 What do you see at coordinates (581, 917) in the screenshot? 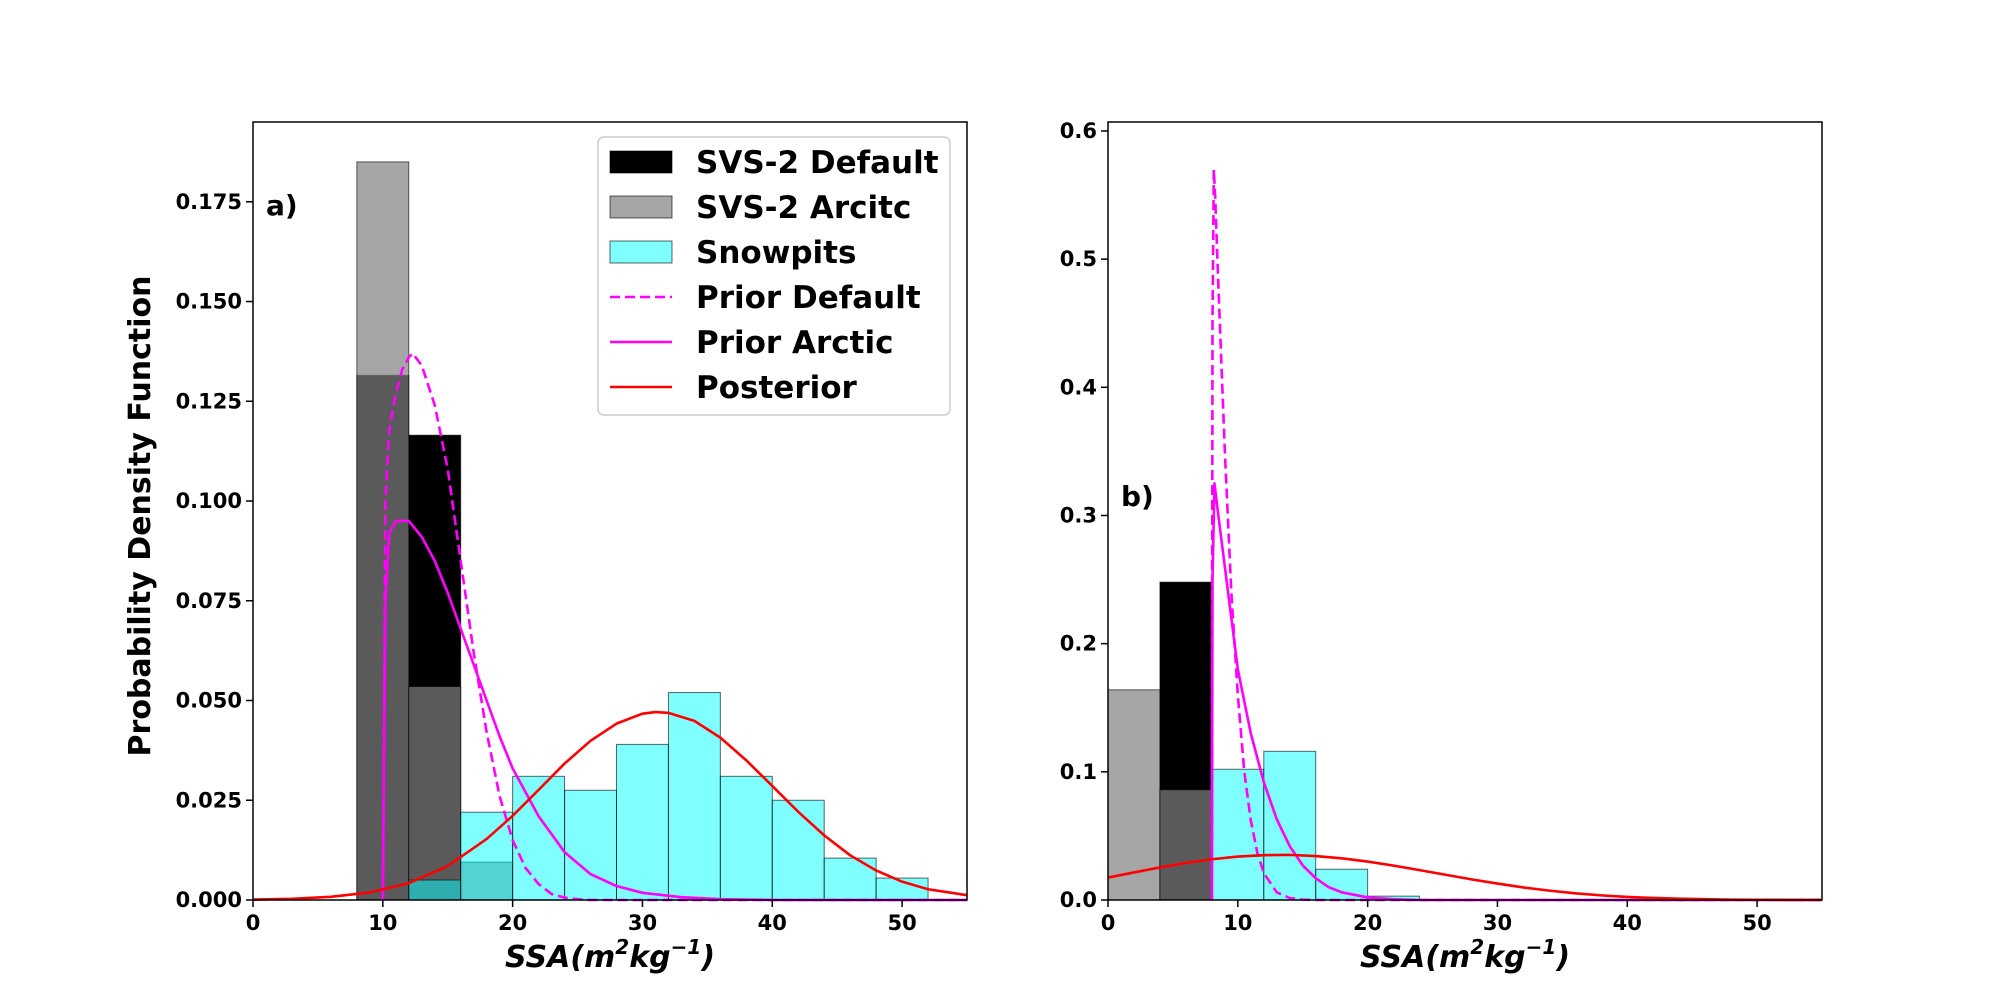
I see `x-ticks-a: 0 10 20 30 40 50` at bounding box center [581, 917].